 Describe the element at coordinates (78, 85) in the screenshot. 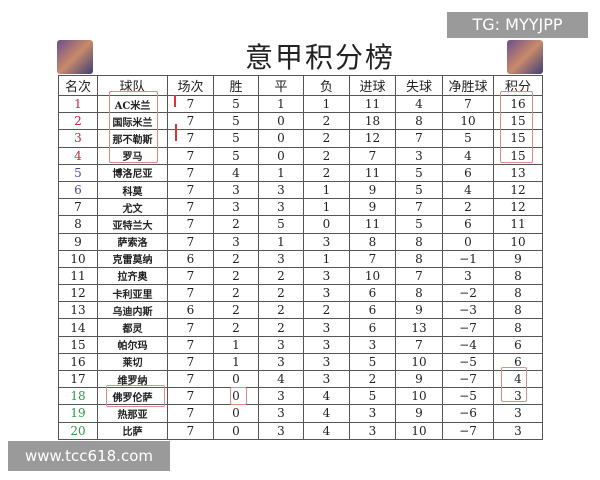

I see `column-header: 名次` at that location.